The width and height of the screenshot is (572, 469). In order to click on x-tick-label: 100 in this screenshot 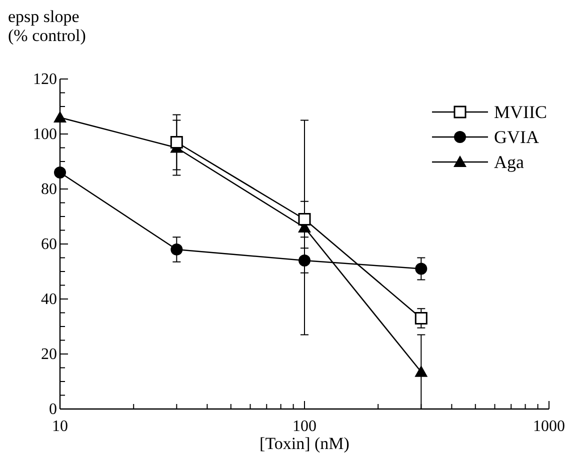, I will do `click(304, 426)`.